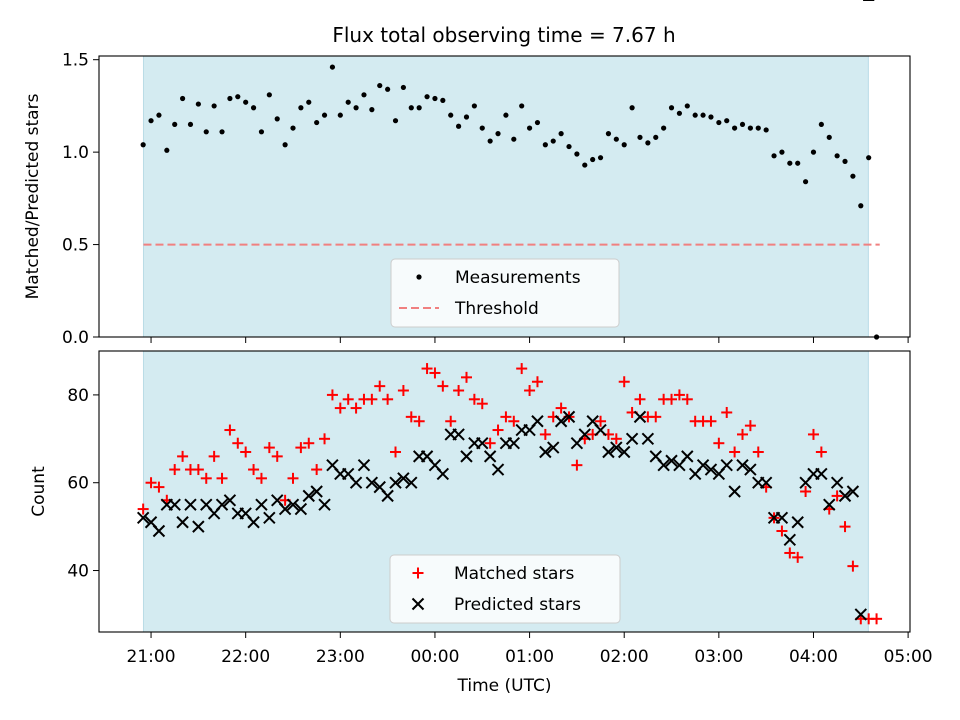 The image size is (960, 720). Describe the element at coordinates (418, 573) in the screenshot. I see `legend-matched-marker` at that location.